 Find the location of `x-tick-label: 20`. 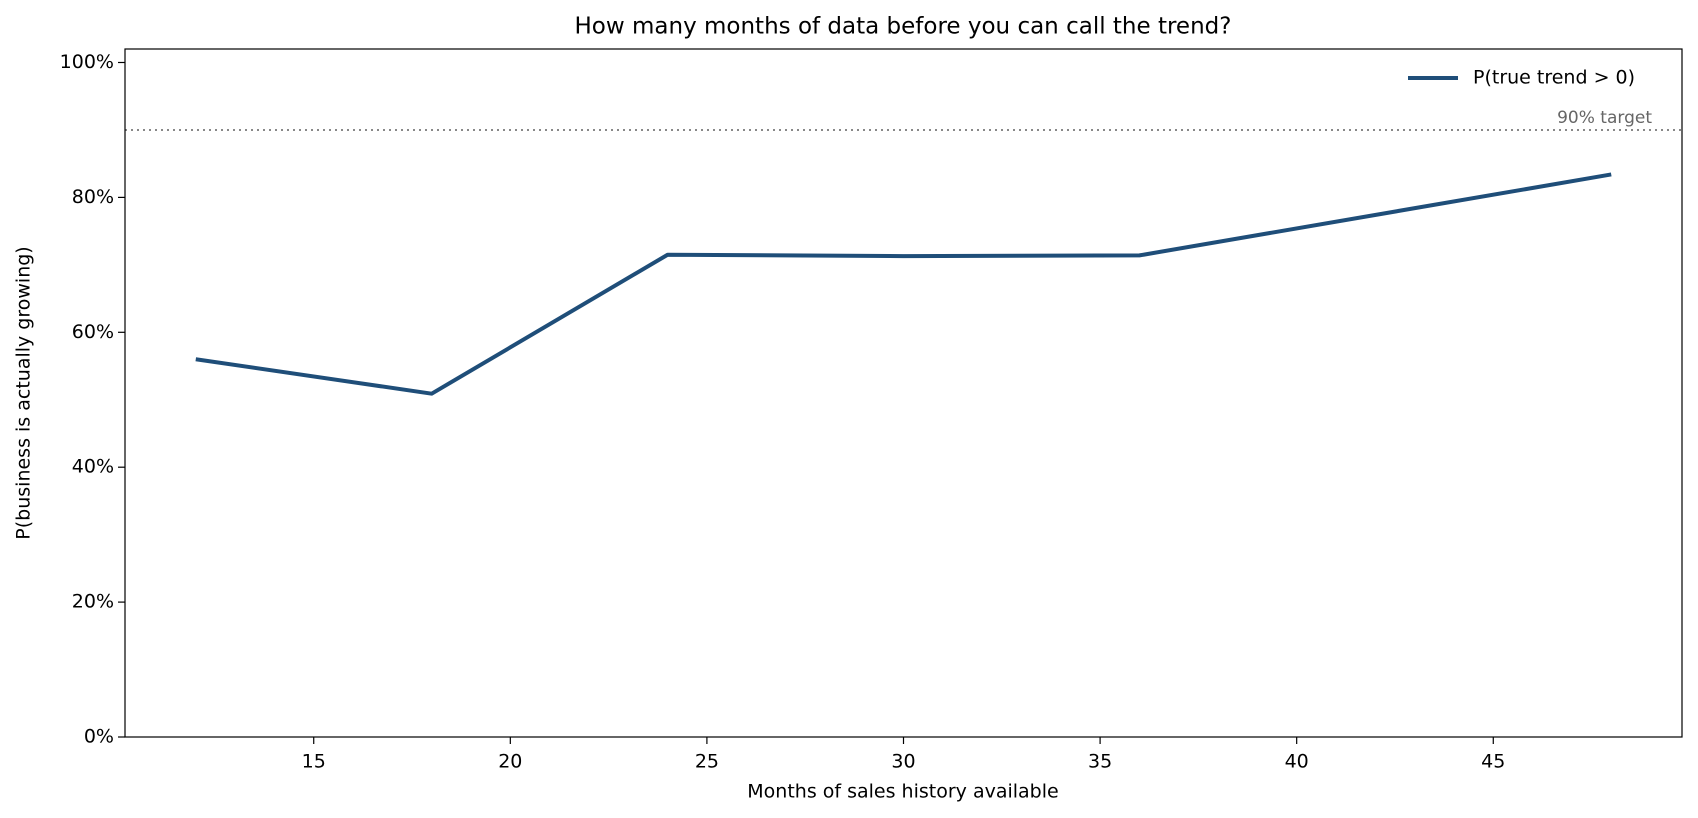

x-tick-label: 20 is located at coordinates (510, 762).